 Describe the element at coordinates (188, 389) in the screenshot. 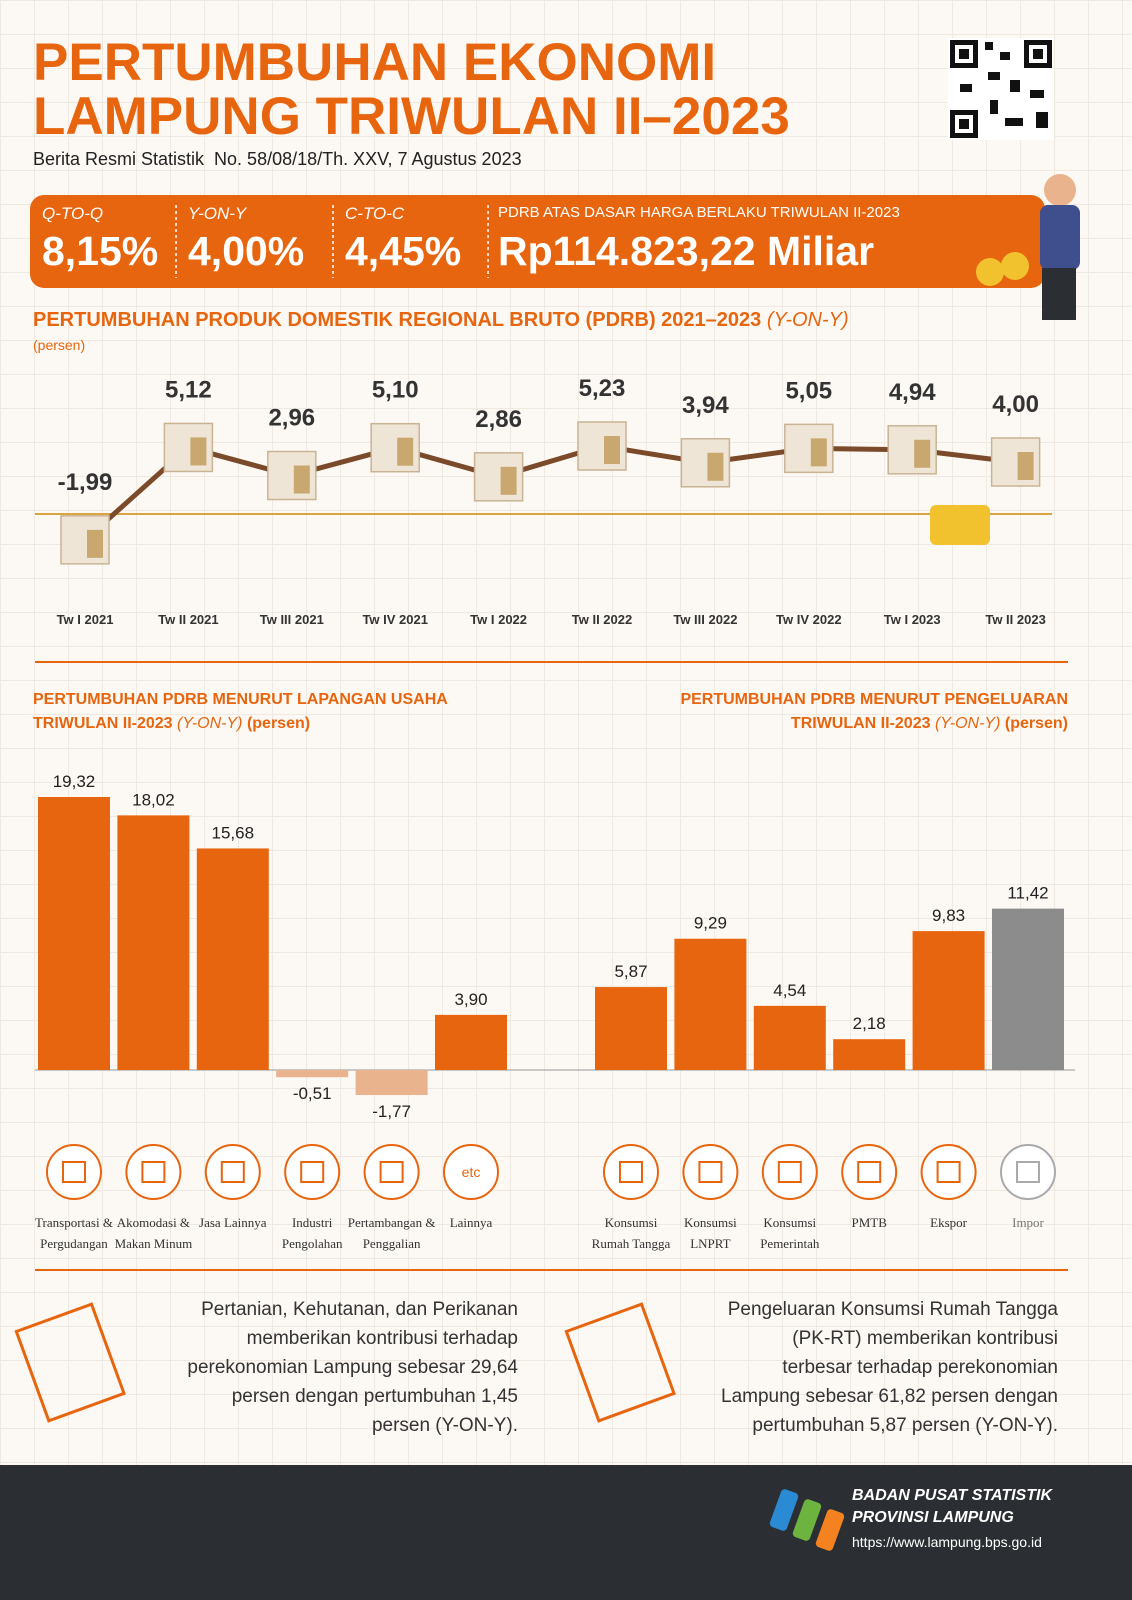

I see `value-label: 5,12` at that location.